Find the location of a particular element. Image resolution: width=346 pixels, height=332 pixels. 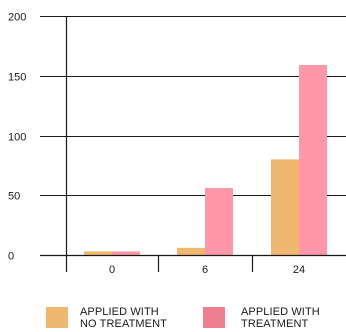

y-tick-label: 200 is located at coordinates (17, 18).